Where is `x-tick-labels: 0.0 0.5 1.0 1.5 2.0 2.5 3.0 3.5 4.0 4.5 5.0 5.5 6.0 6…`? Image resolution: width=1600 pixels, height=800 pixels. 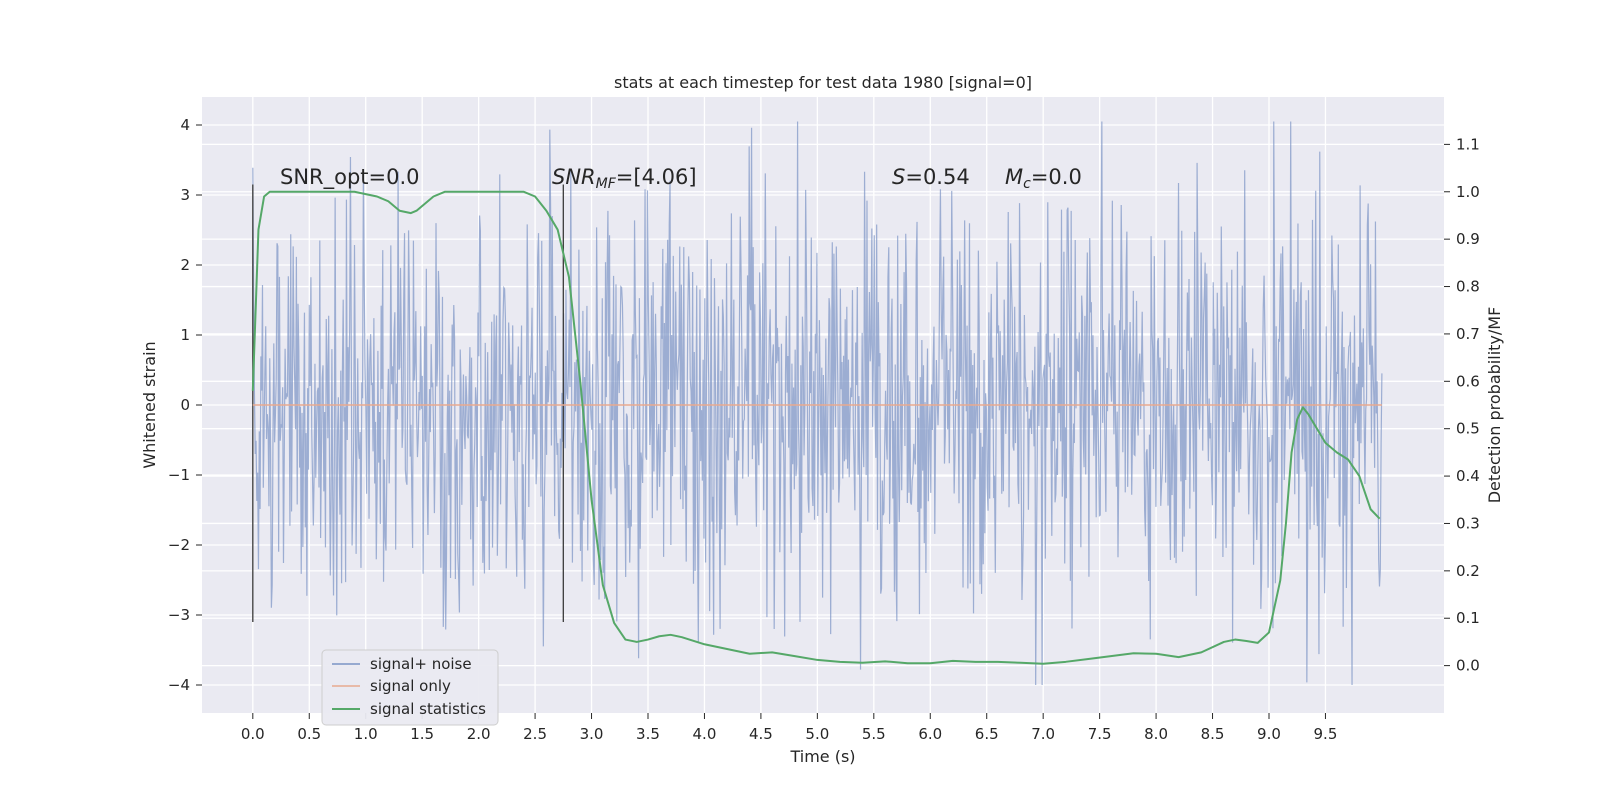
x-tick-labels: 0.0 0.5 1.0 1.5 2.0 2.5 3.0 3.5 4.0 4.5 5.0 5.5 6.0 6… is located at coordinates (789, 728).